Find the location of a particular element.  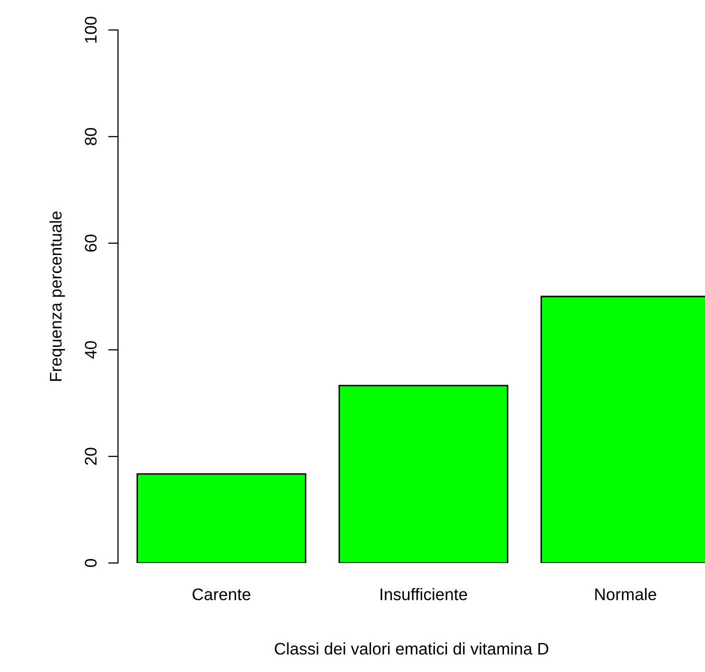

y-tick-label: 0 is located at coordinates (90, 563).